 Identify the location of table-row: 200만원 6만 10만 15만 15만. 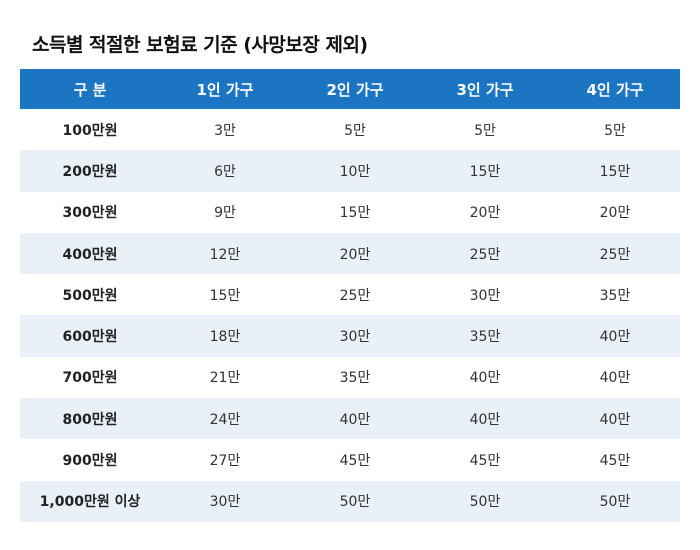
(350, 171).